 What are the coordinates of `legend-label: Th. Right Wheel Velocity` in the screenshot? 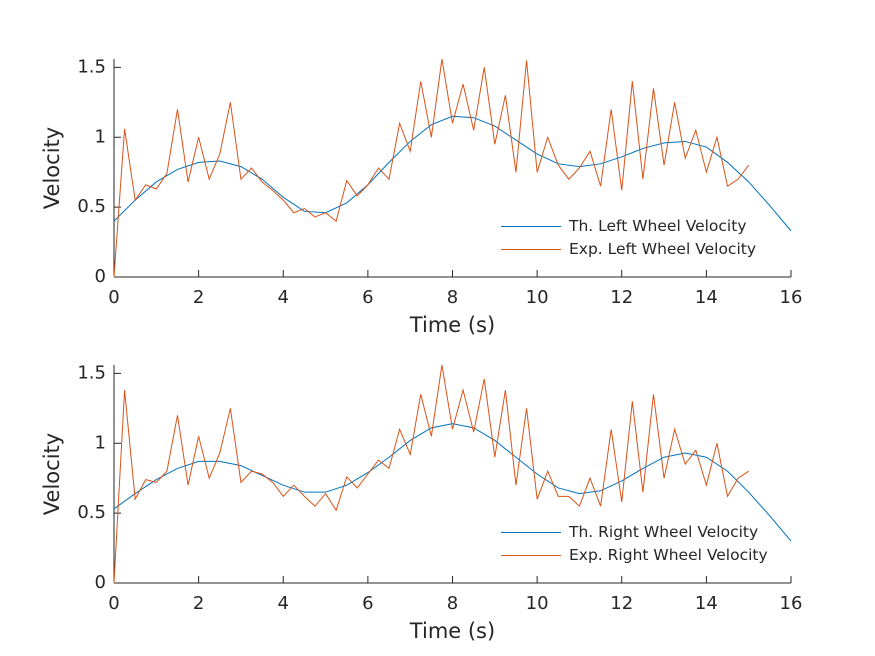 It's located at (663, 532).